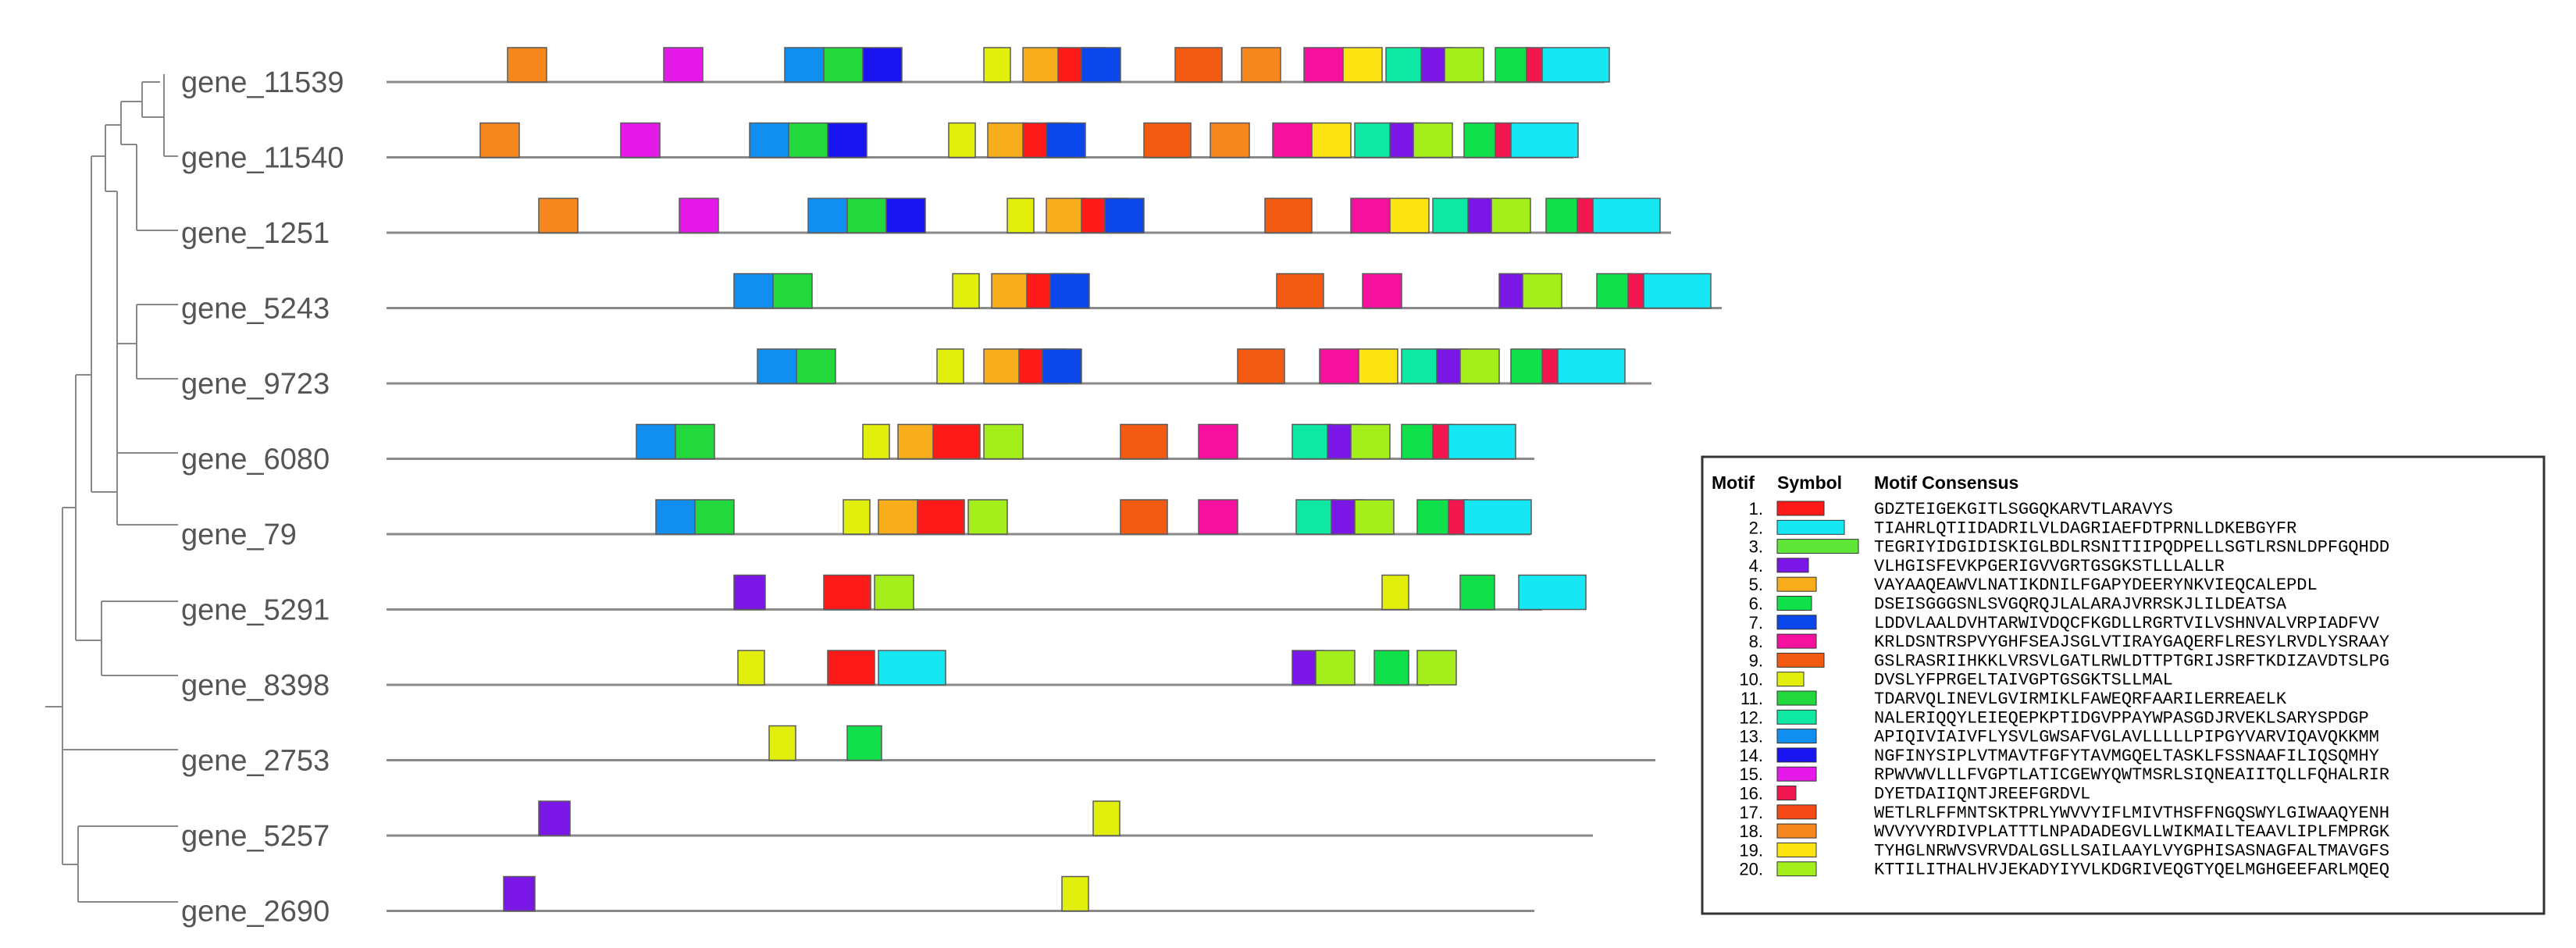 This screenshot has width=2576, height=948. Describe the element at coordinates (1982, 794) in the screenshot. I see `legend-consensus: DYETDAIIQNTJREEFGRDVL` at that location.